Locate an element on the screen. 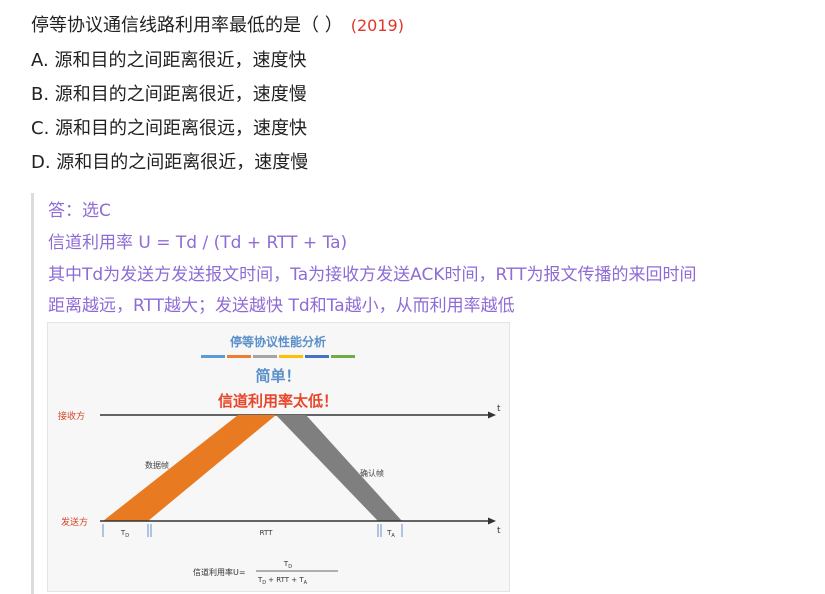 This screenshot has height=594, width=825. receiver-axis-arrow is located at coordinates (492, 415).